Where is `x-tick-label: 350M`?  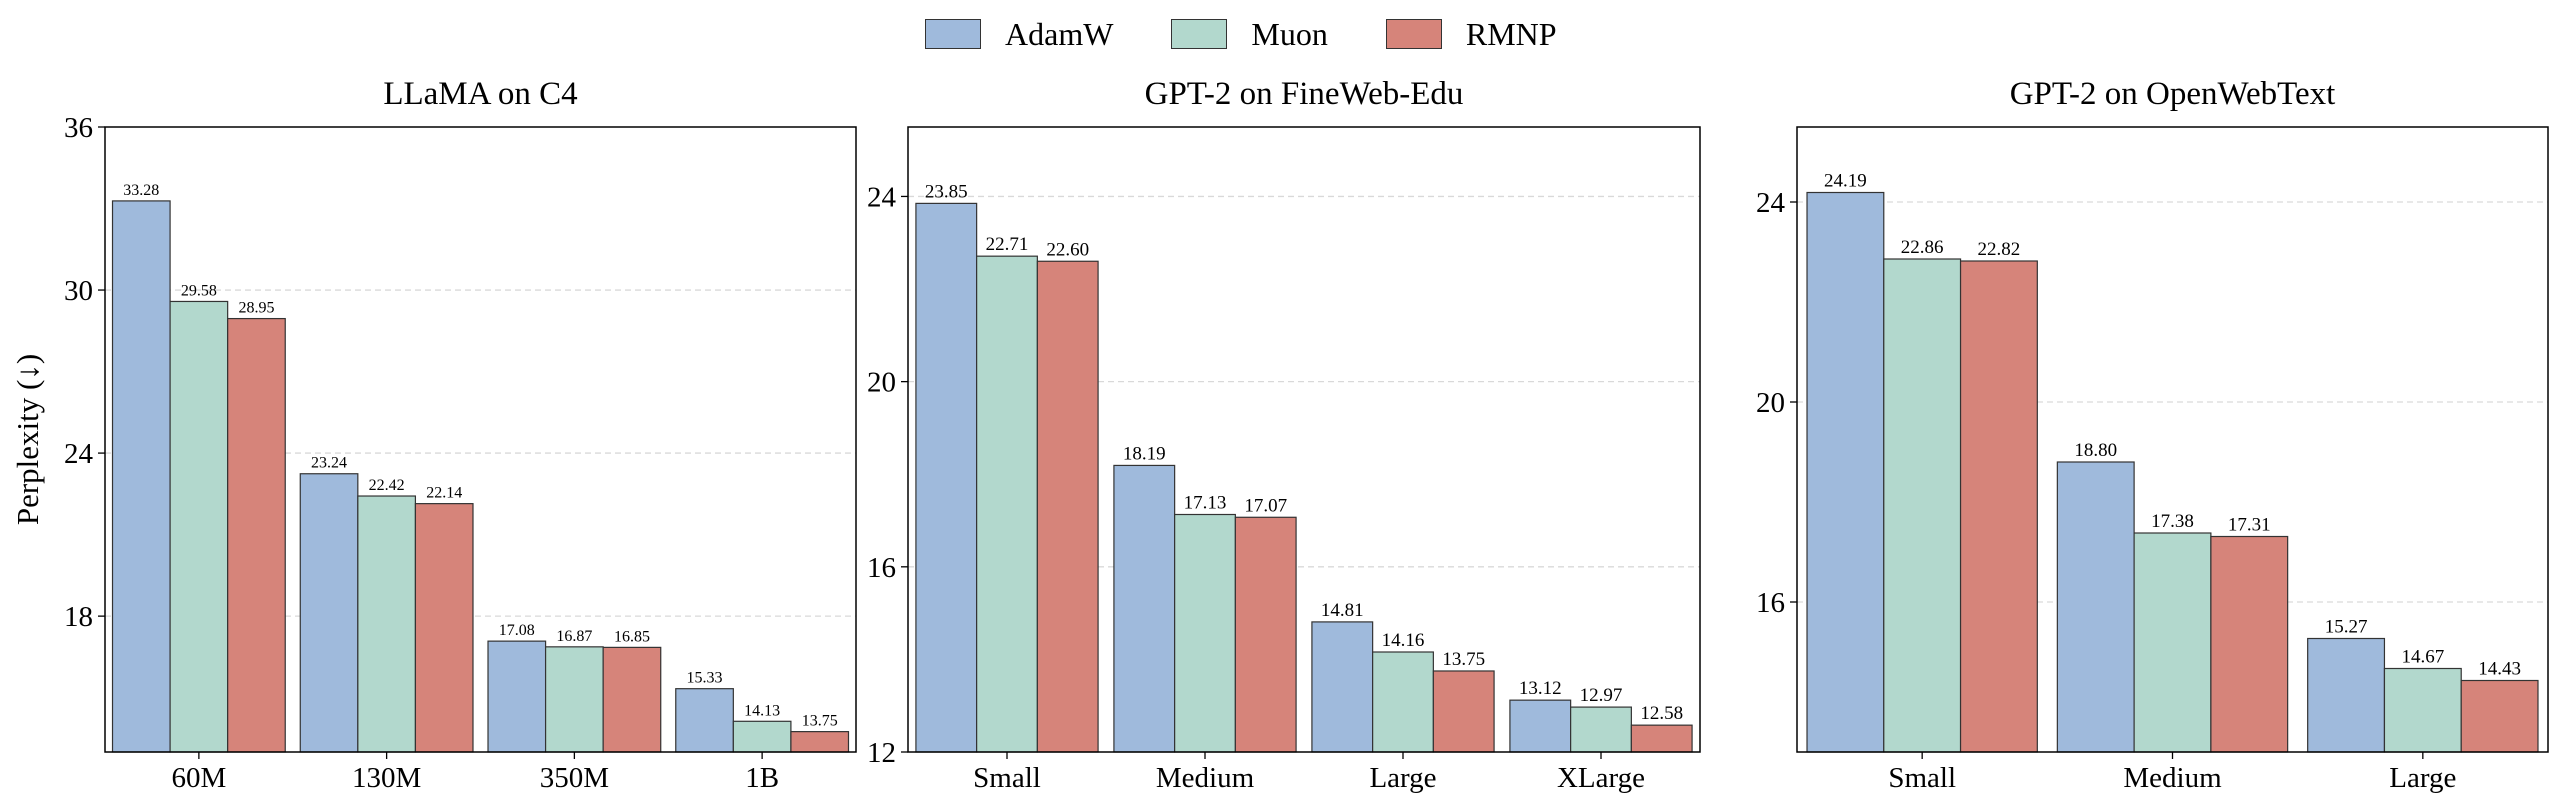
x-tick-label: 350M is located at coordinates (574, 778).